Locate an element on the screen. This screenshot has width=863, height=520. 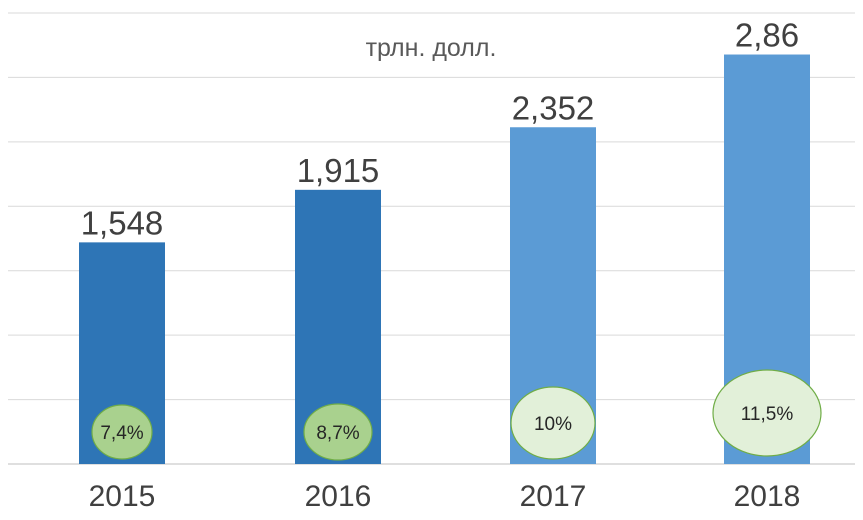
growth-badge-2015 is located at coordinates (122, 432).